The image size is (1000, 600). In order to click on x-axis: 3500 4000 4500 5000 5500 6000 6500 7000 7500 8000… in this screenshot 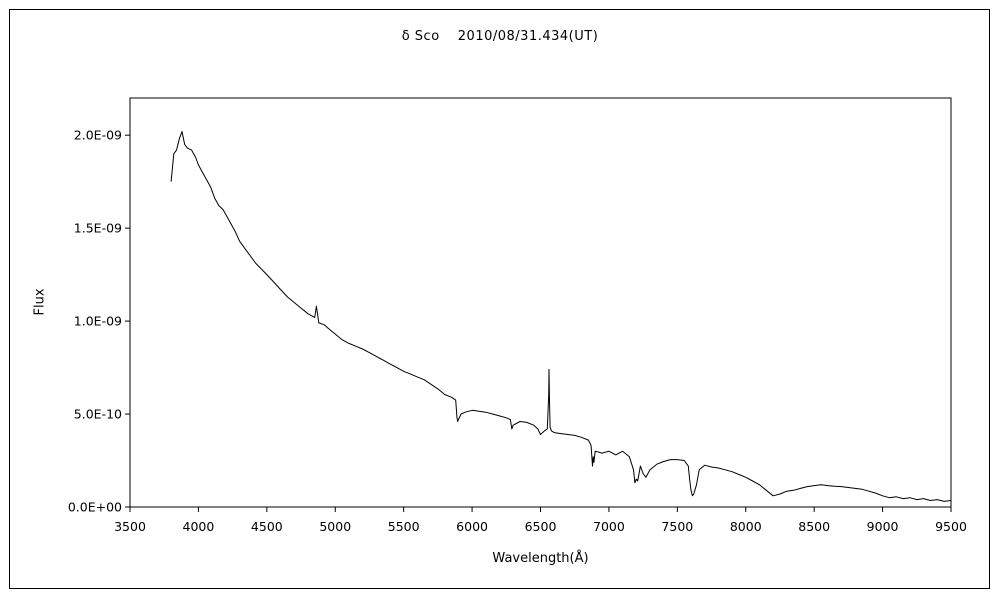, I will do `click(540, 520)`.